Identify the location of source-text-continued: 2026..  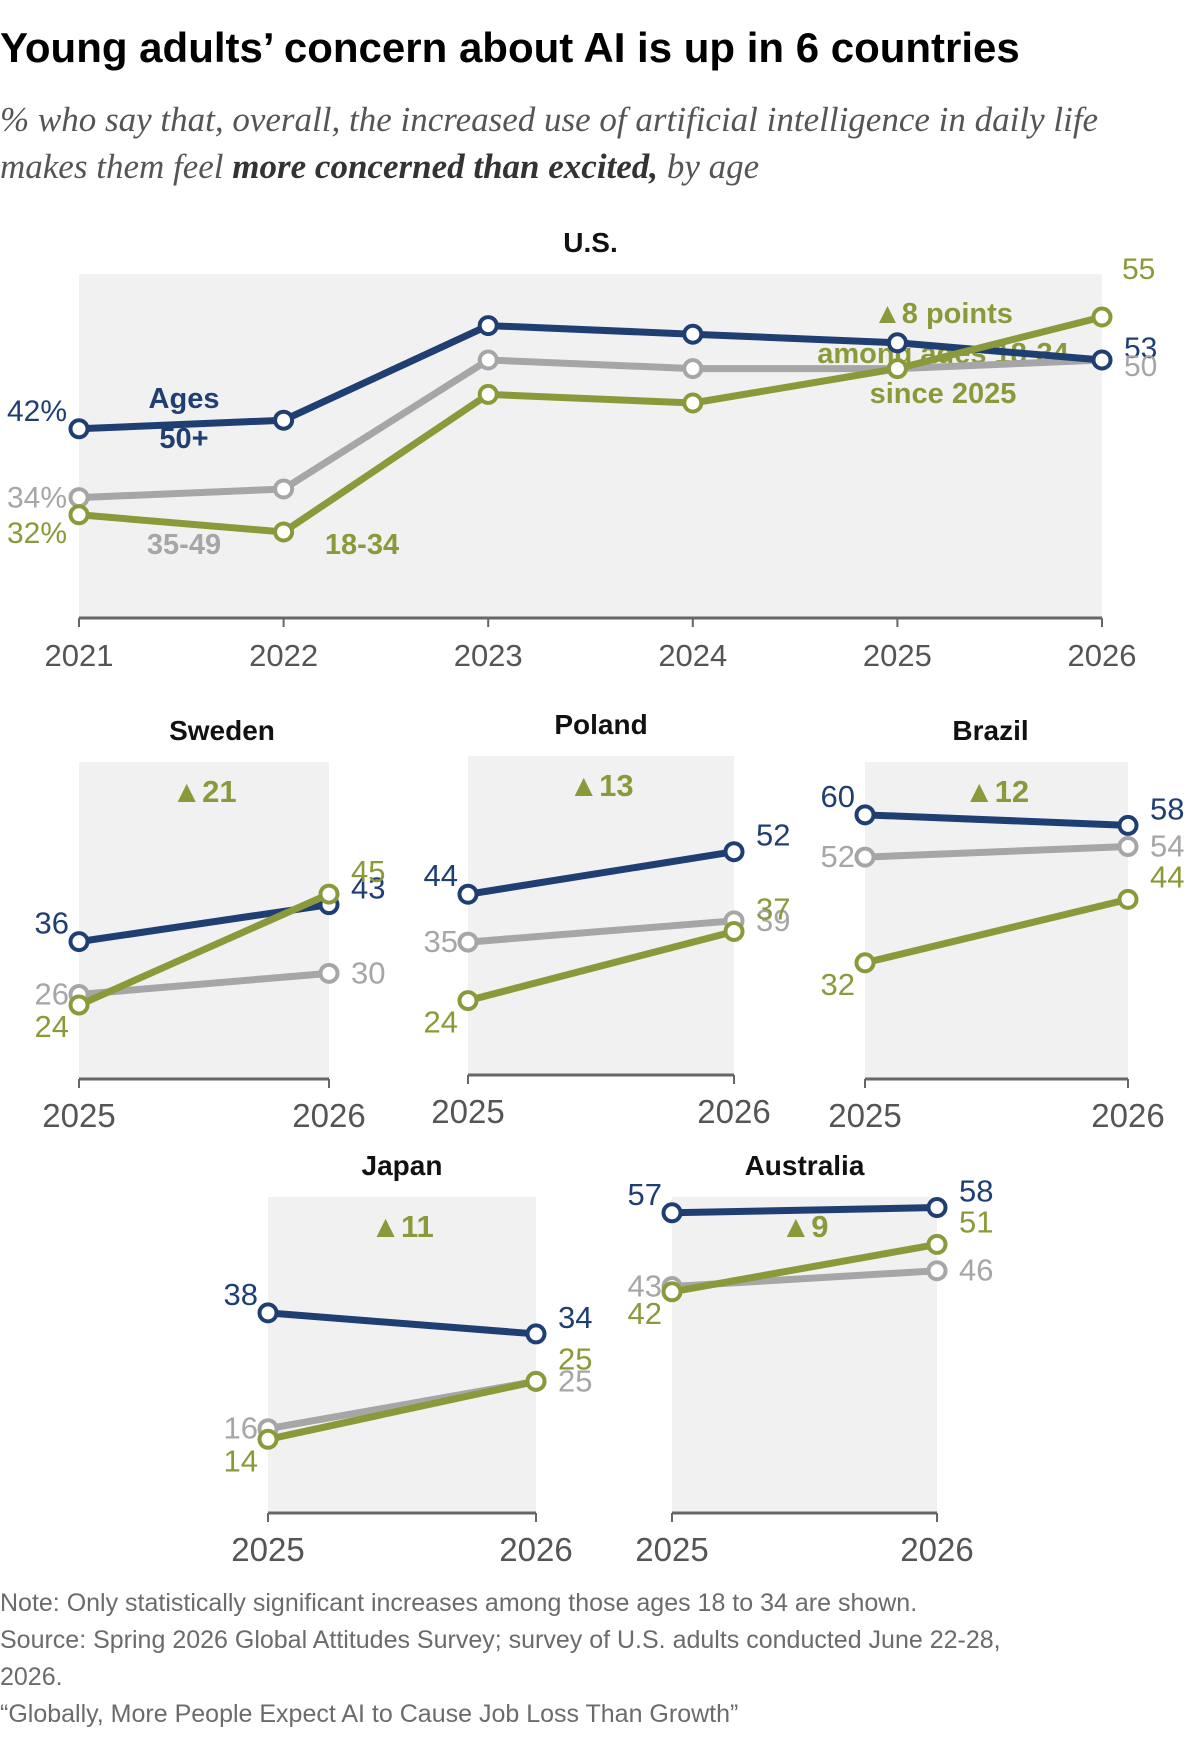
(31, 1677).